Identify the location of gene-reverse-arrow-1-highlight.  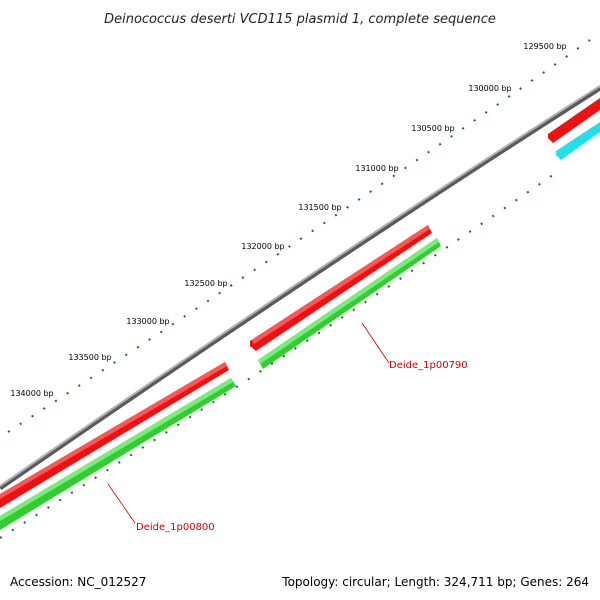
(116, 449).